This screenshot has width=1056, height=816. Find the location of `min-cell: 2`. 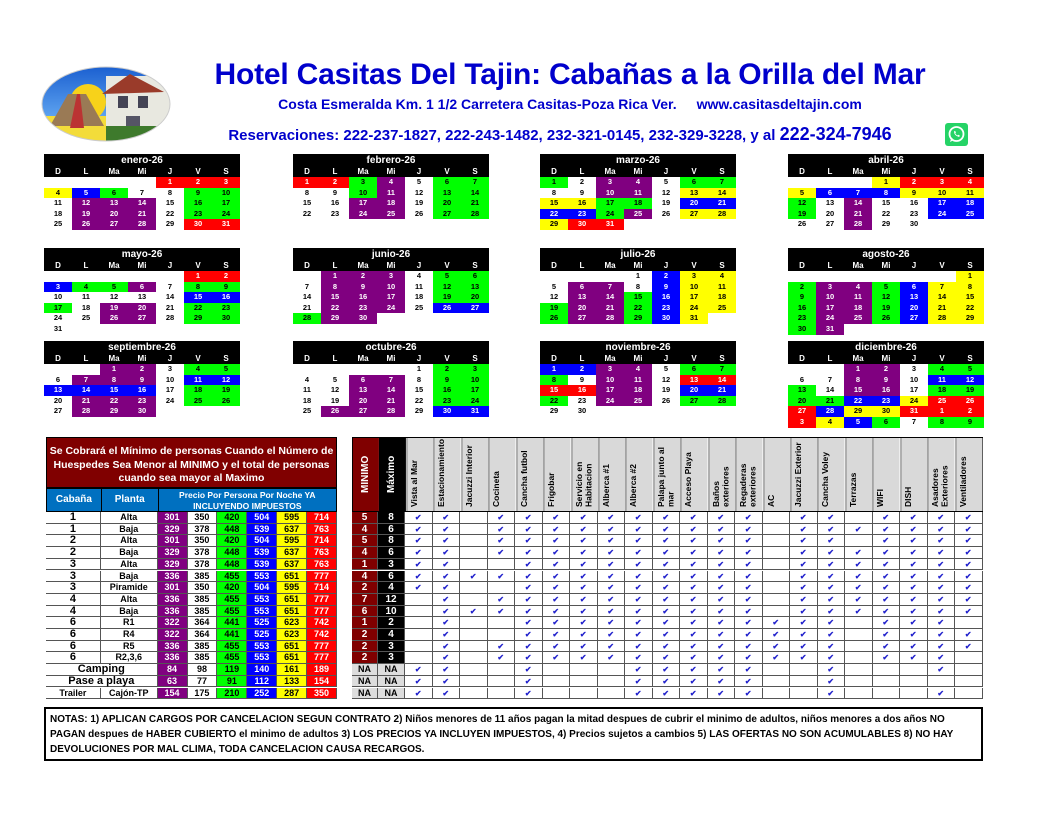

min-cell: 2 is located at coordinates (365, 646).